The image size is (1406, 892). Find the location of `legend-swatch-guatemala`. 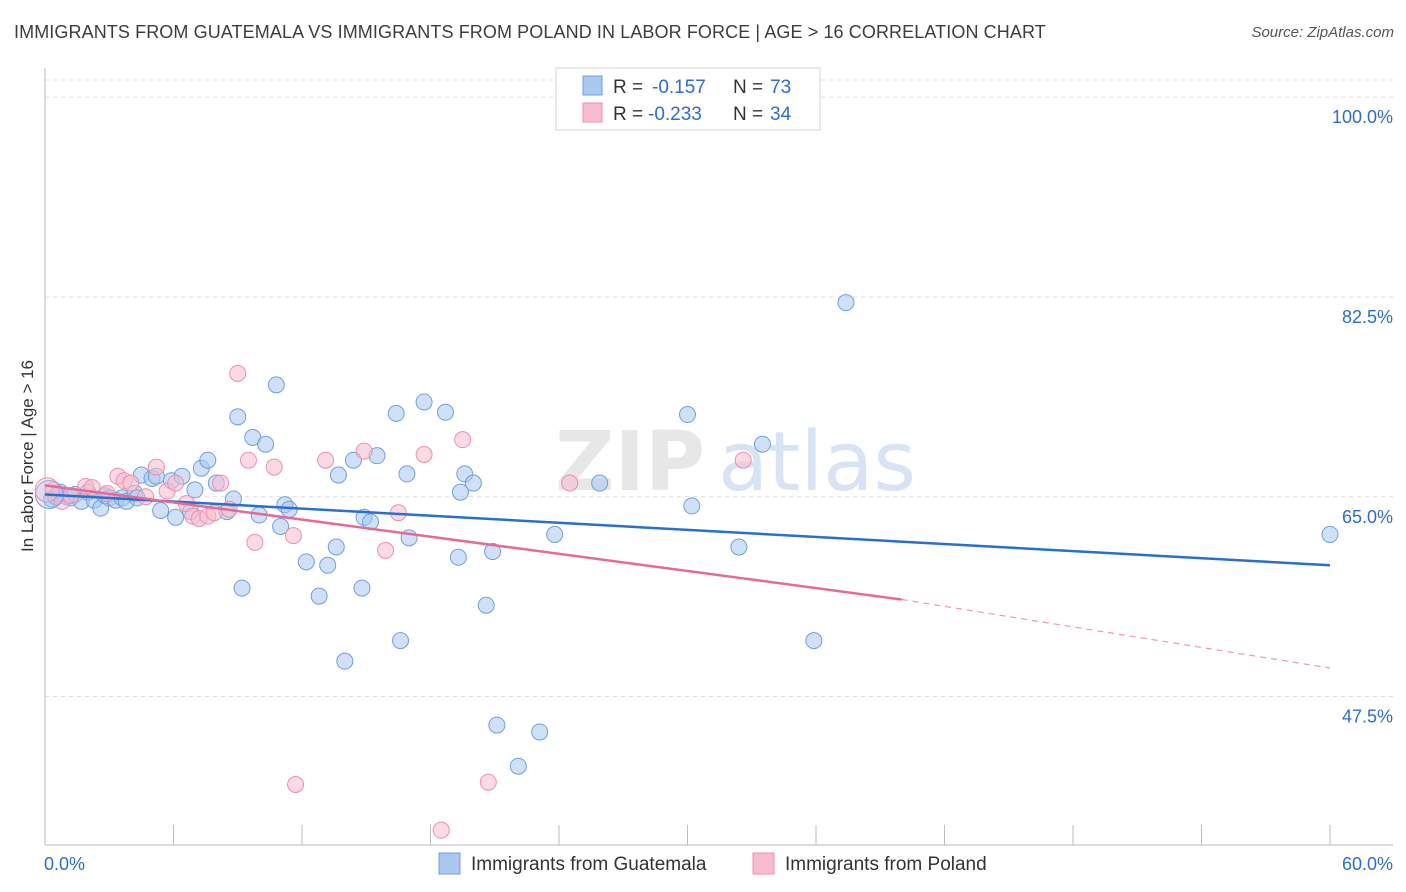

legend-swatch-guatemala is located at coordinates (592, 85).